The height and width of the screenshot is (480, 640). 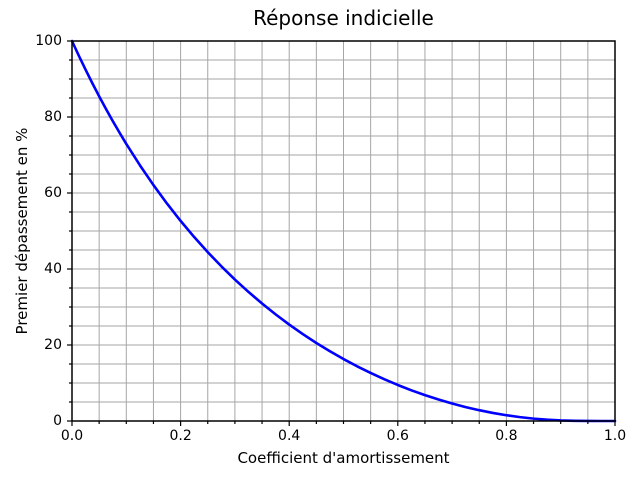 What do you see at coordinates (397, 436) in the screenshot?
I see `x-tick-label: 0.6` at bounding box center [397, 436].